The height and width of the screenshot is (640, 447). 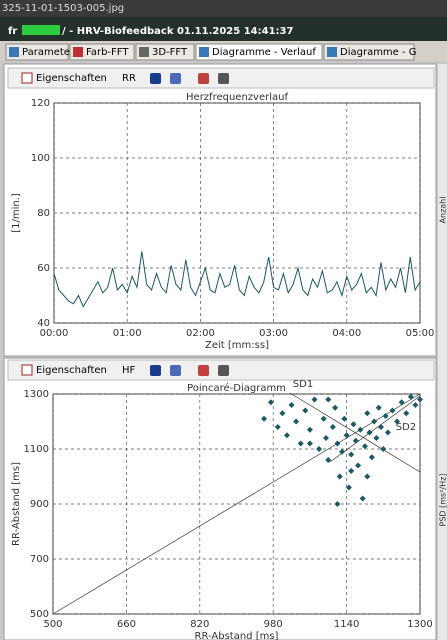 I want to click on y-tick-label: 900, so click(x=39, y=504).